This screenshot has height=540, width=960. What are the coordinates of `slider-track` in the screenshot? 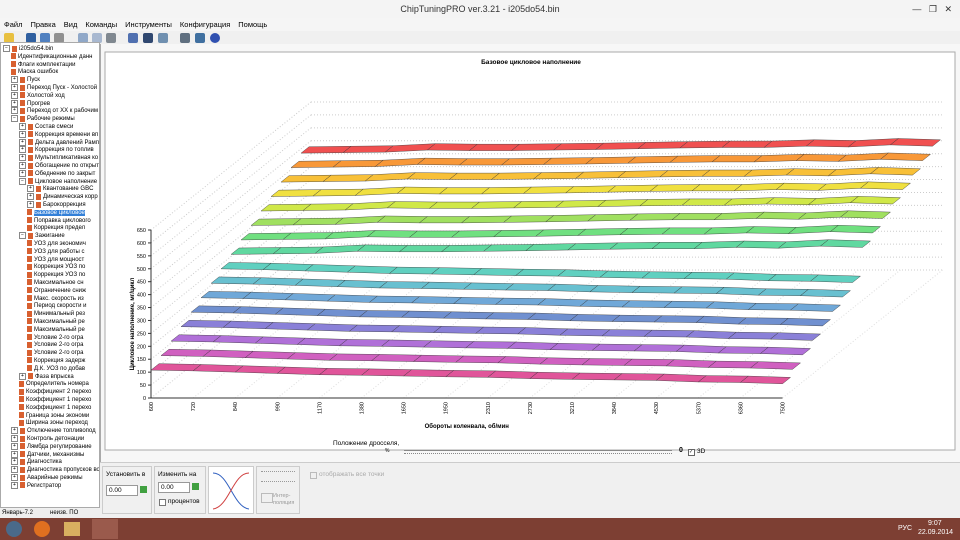 It's located at (538, 452).